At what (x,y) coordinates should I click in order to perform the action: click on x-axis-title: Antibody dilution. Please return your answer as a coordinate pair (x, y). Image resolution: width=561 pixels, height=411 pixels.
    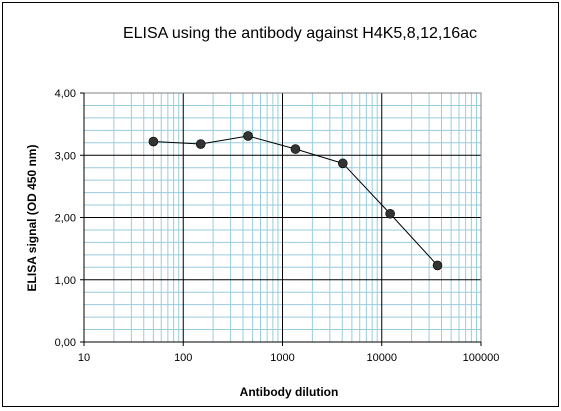
    Looking at the image, I should click on (289, 392).